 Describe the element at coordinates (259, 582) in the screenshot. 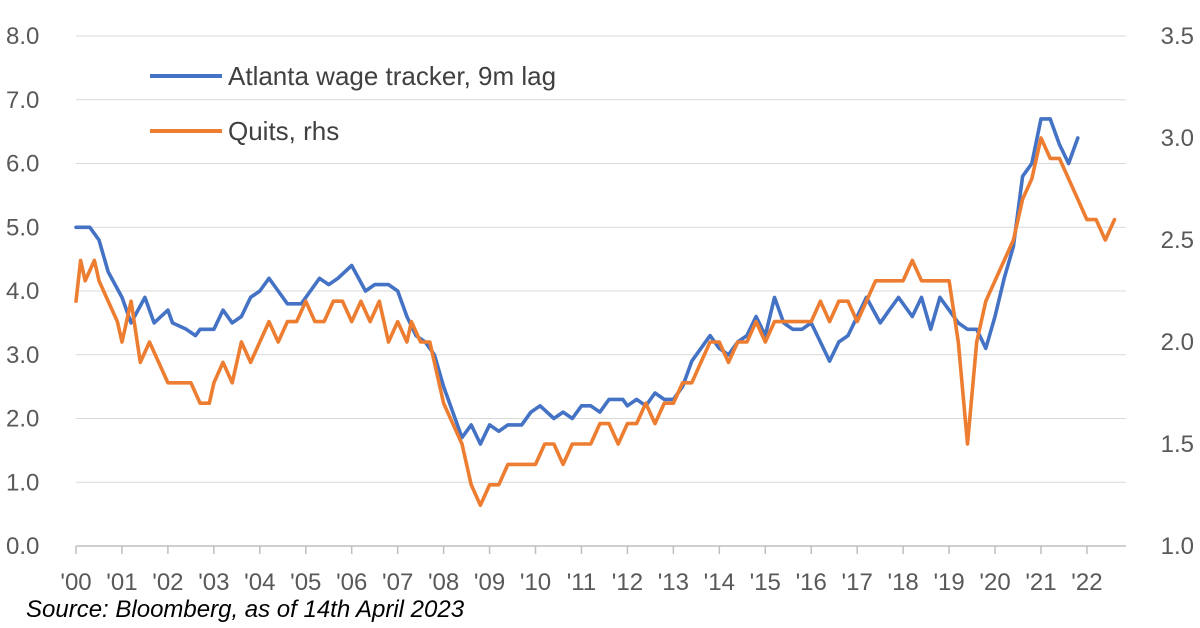

I see `x-tick-label: '04` at that location.